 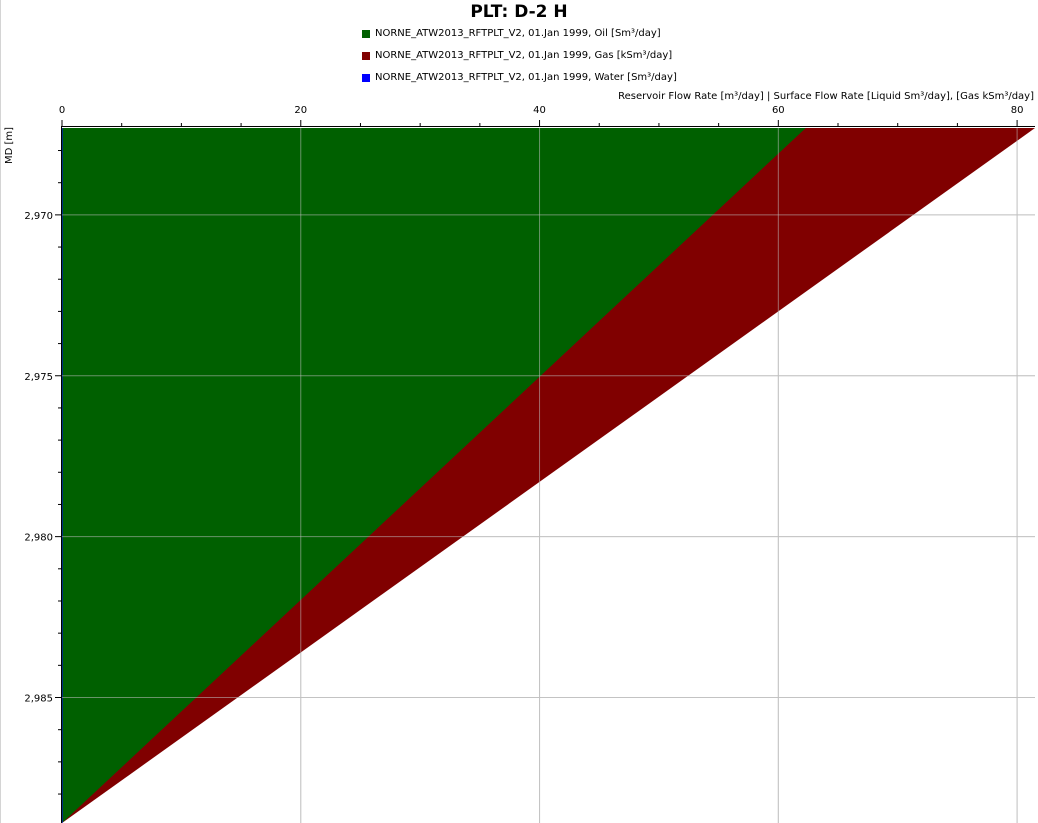 I want to click on chart-title: PLT: D-2 H, so click(x=519, y=12).